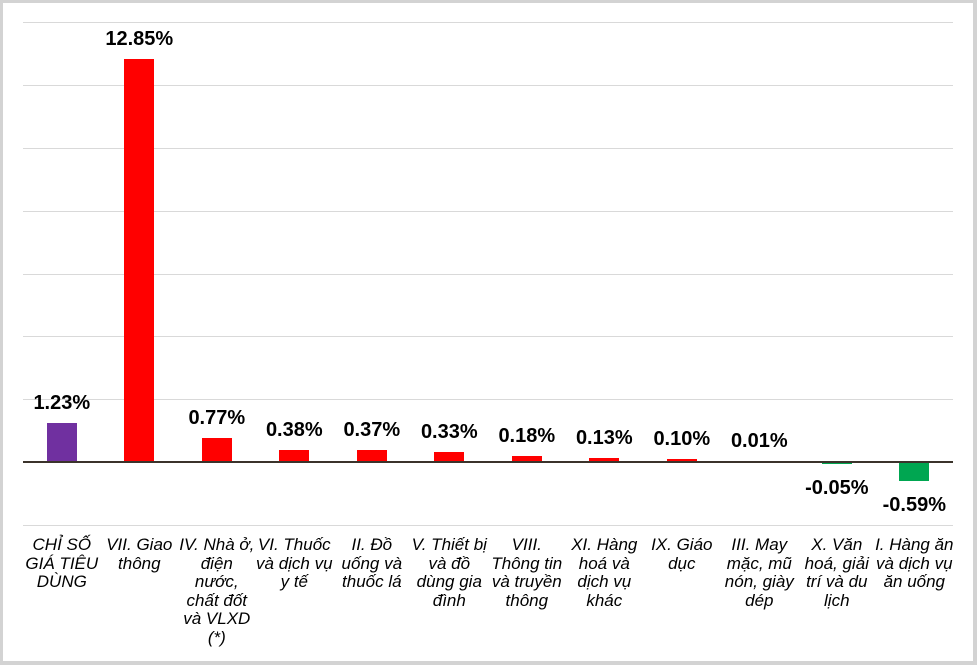 This screenshot has width=977, height=665. I want to click on category-label: VI. Thuốc và dịch vụ y tế, so click(294, 563).